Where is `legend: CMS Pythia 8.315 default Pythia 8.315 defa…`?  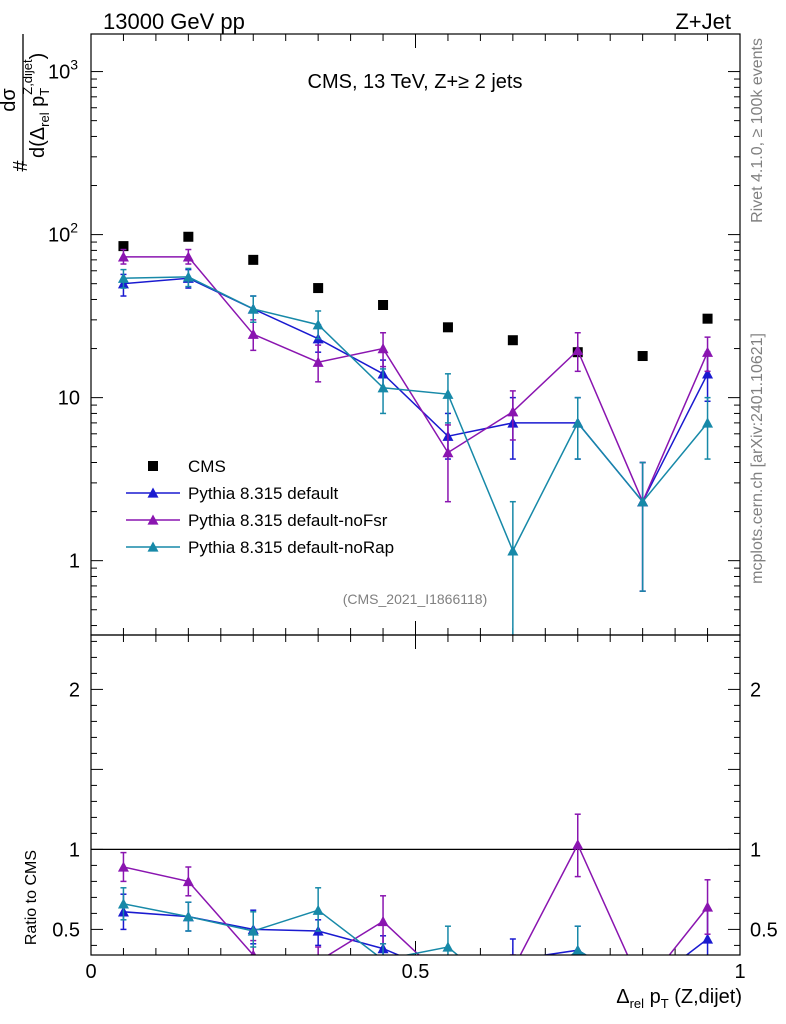
legend: CMS Pythia 8.315 default Pythia 8.315 defa… is located at coordinates (260, 507).